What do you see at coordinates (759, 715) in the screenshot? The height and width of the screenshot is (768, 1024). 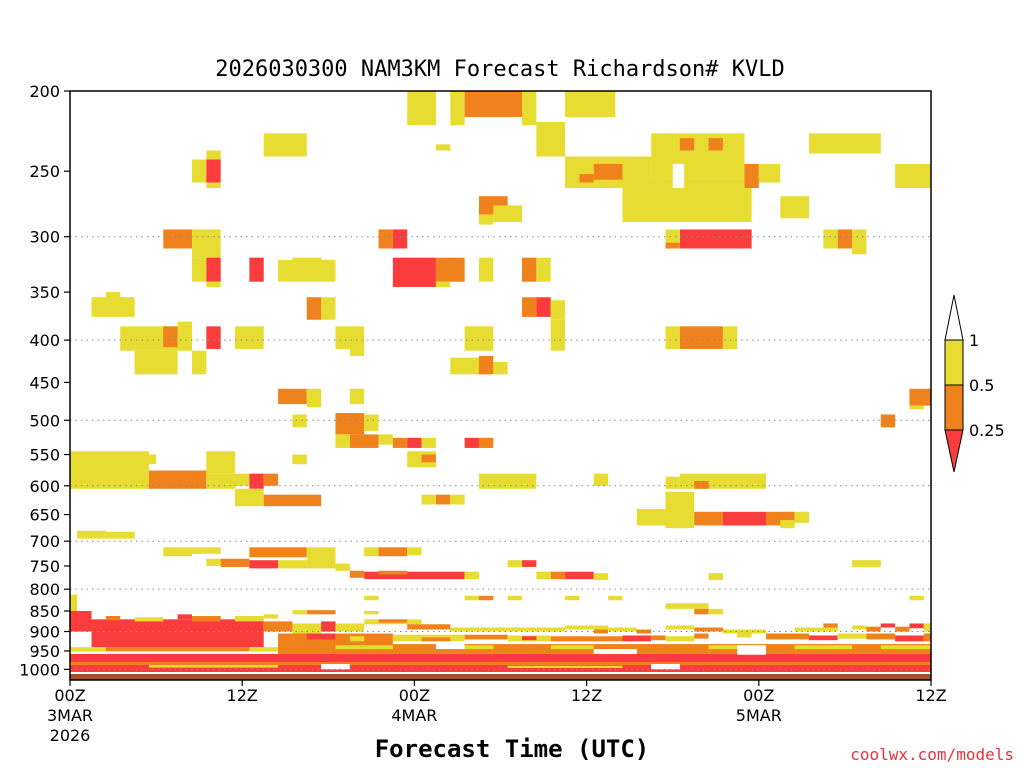 I see `x-tick-date: 5MAR` at bounding box center [759, 715].